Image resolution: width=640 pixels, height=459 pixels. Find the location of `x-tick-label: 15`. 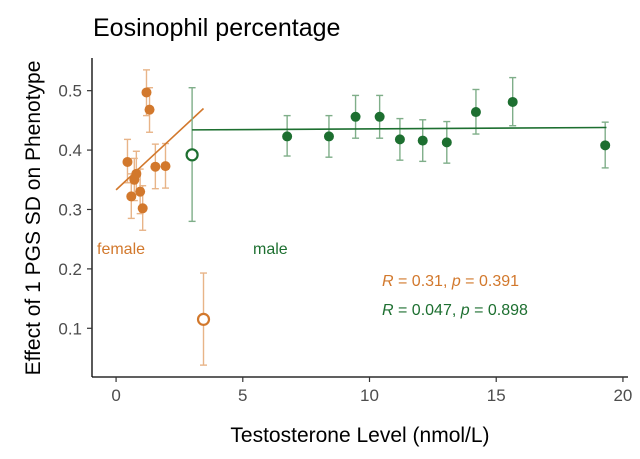

x-tick-label: 15 is located at coordinates (496, 395).